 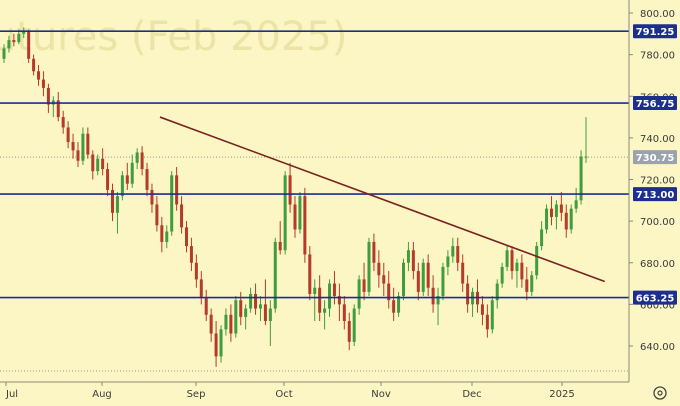 What do you see at coordinates (381, 394) in the screenshot?
I see `x-tick-label: Nov` at bounding box center [381, 394].